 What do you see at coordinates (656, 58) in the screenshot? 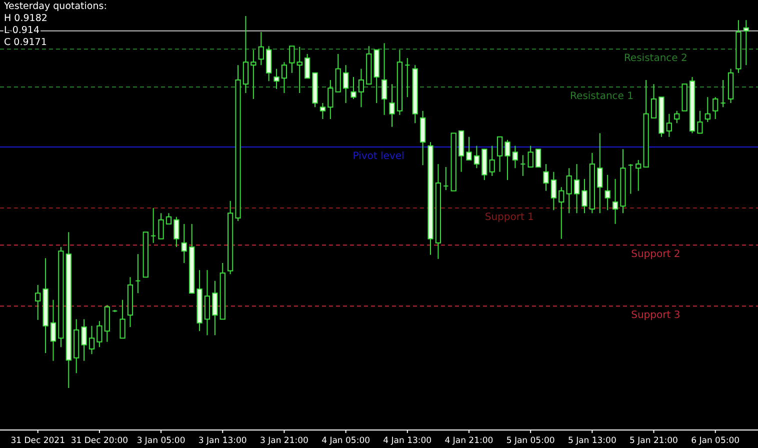
I see `ref-line-label: Resistance 2` at bounding box center [656, 58].